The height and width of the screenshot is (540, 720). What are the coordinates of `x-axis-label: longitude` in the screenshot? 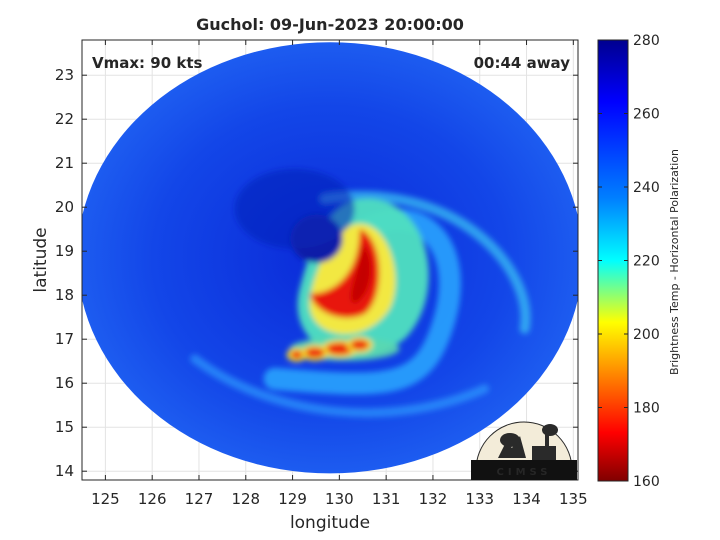 It's located at (330, 523).